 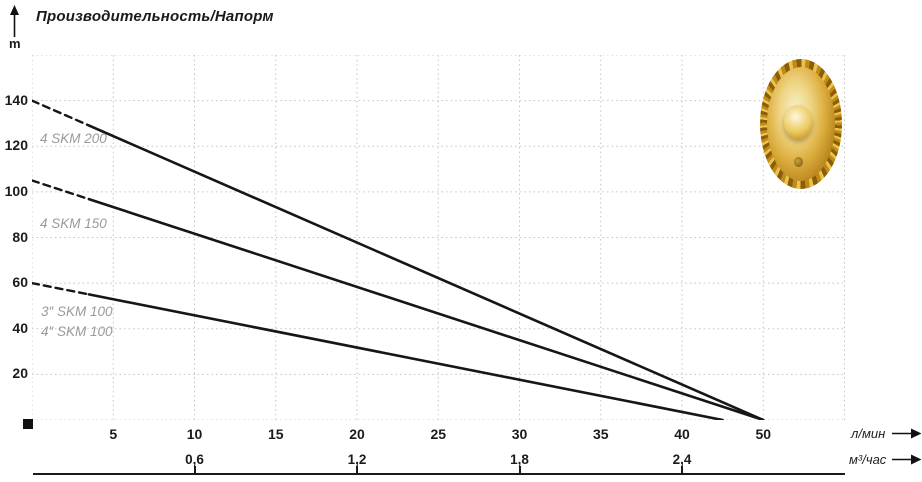 What do you see at coordinates (439, 474) in the screenshot?
I see `m3h-axis-line` at bounding box center [439, 474].